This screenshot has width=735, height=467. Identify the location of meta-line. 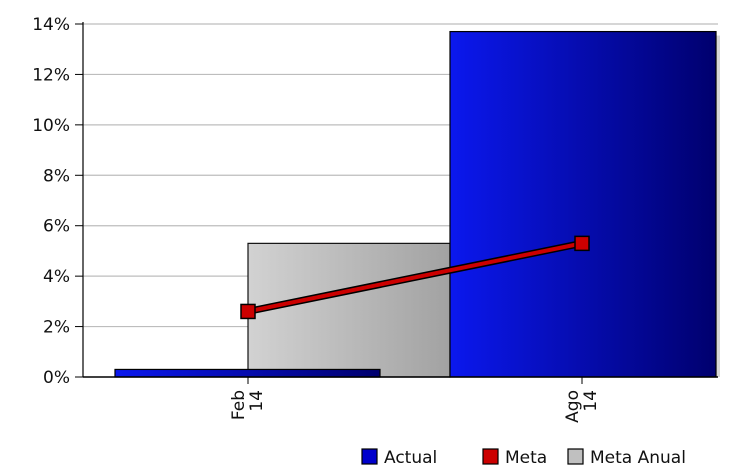
(415, 277).